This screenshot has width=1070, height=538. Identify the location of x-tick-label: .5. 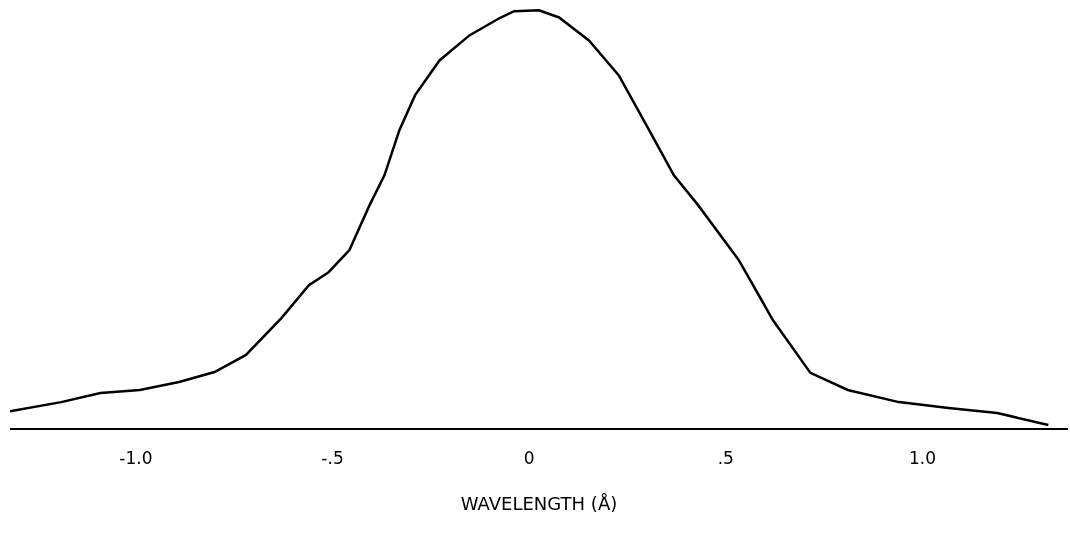
(725, 458).